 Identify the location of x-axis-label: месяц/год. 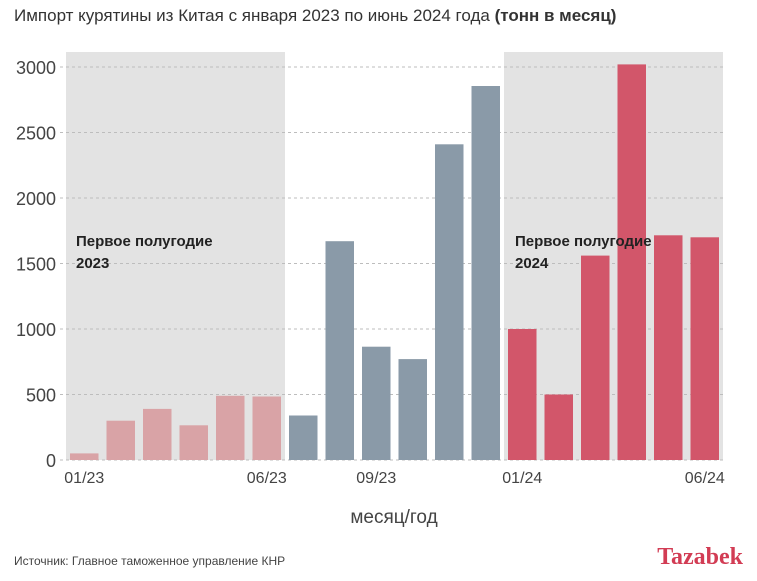
(393, 517).